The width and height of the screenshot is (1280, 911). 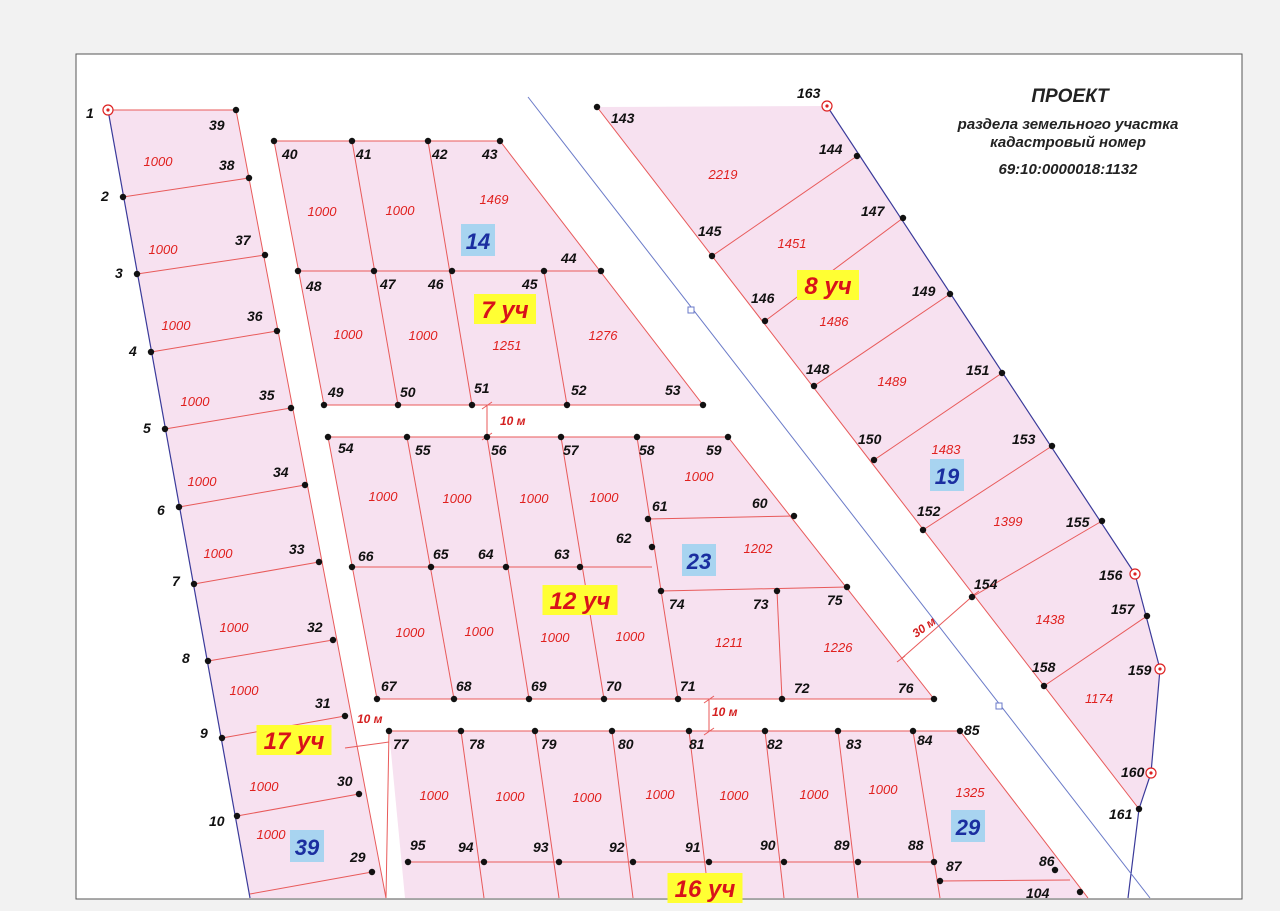 I want to click on survey-point: 5, so click(x=156, y=428).